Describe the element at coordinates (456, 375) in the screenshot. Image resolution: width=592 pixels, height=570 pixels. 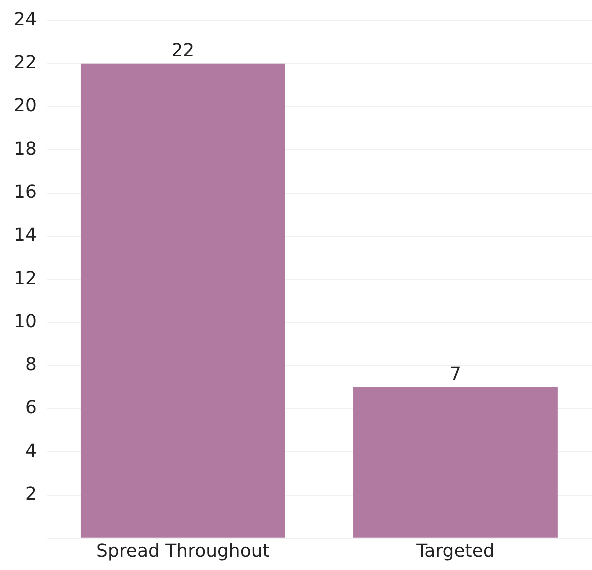
I see `data-label: 7` at that location.